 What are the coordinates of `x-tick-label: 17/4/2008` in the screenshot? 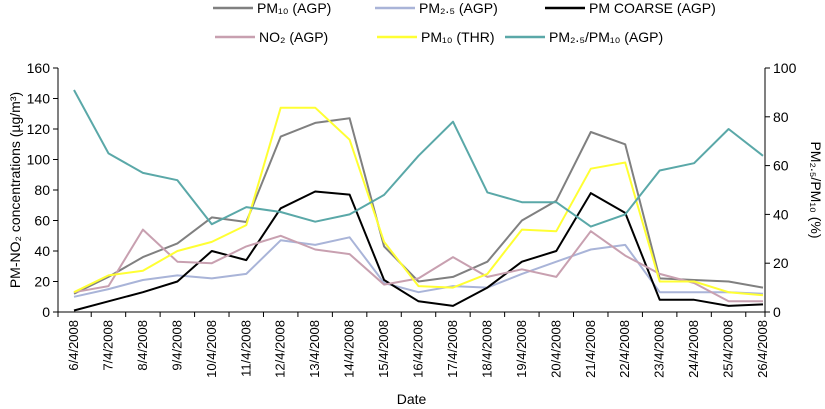 It's located at (452, 349).